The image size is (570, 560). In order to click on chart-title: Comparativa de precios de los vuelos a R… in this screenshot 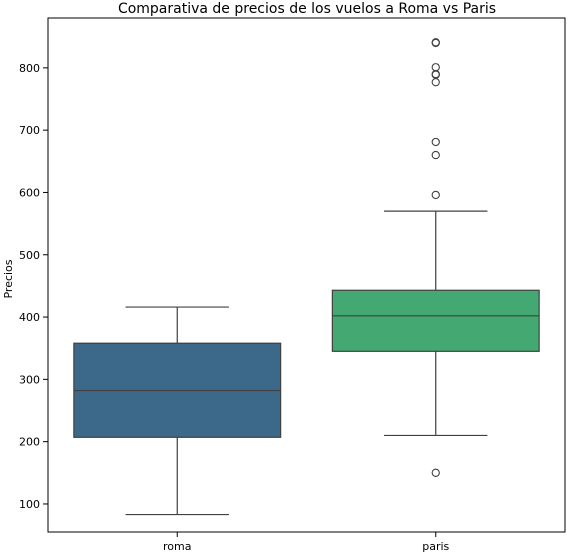, I will do `click(307, 9)`.